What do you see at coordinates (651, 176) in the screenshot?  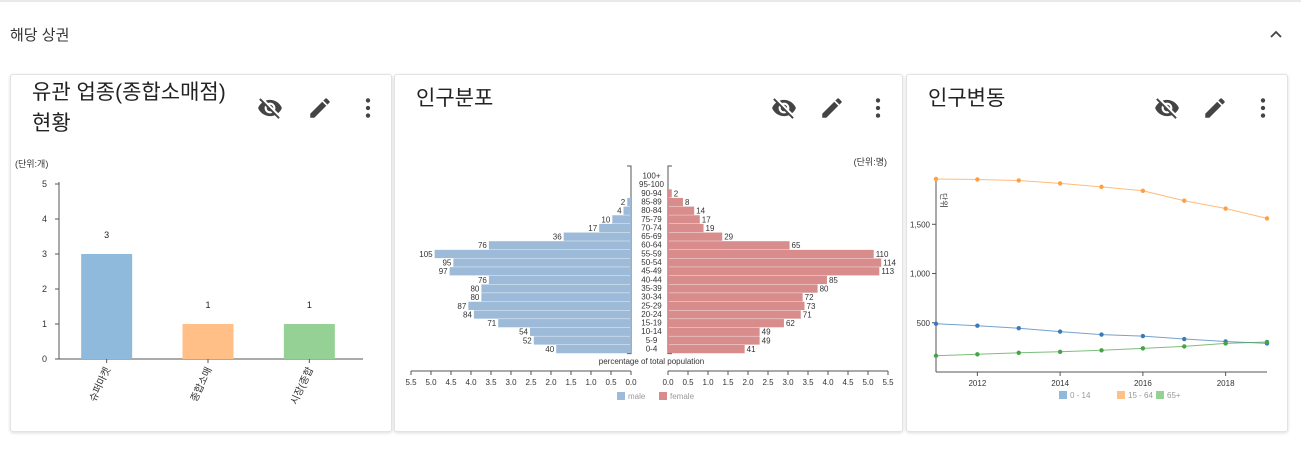 I see `age-group-label: 100+` at bounding box center [651, 176].